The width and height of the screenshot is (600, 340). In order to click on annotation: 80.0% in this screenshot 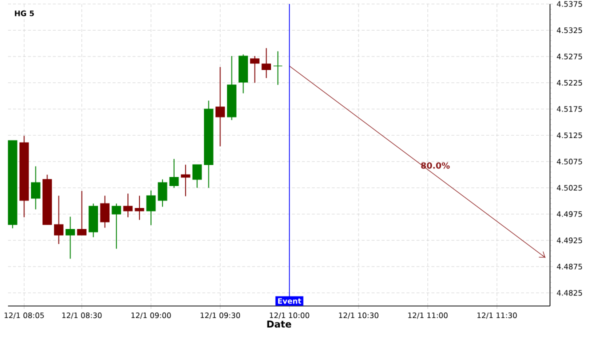, I will do `click(435, 165)`.